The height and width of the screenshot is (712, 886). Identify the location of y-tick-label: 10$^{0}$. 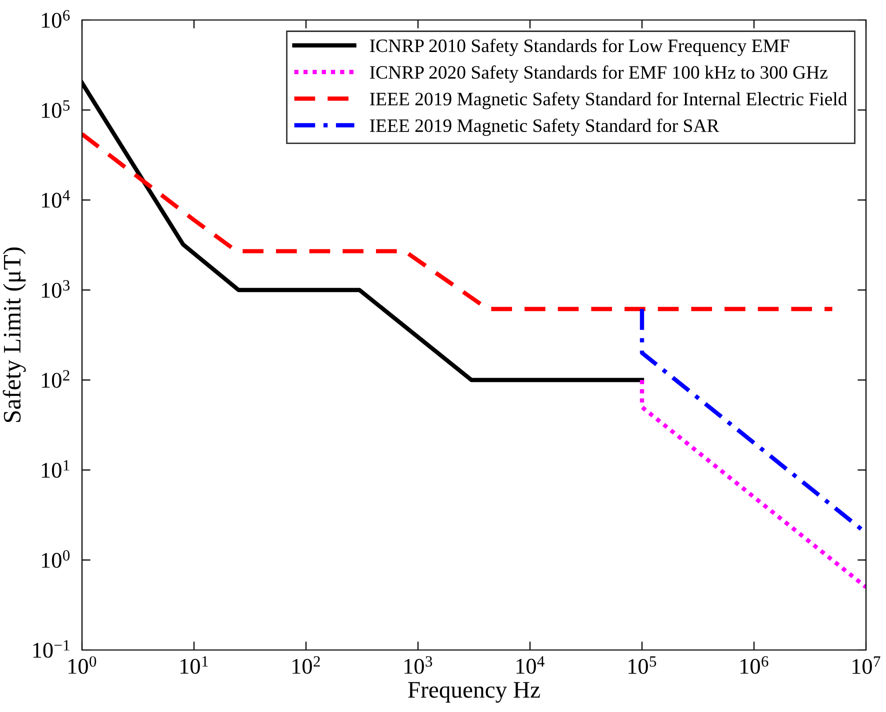
(56, 559).